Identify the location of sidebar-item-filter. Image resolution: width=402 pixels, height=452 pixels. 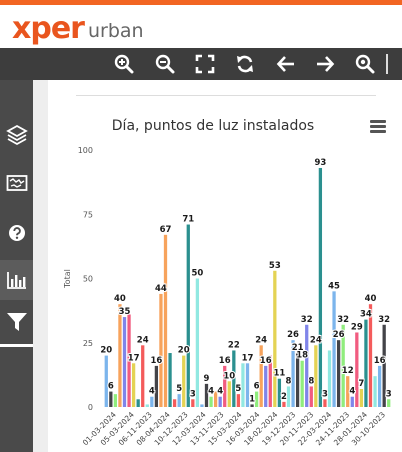
(16, 322).